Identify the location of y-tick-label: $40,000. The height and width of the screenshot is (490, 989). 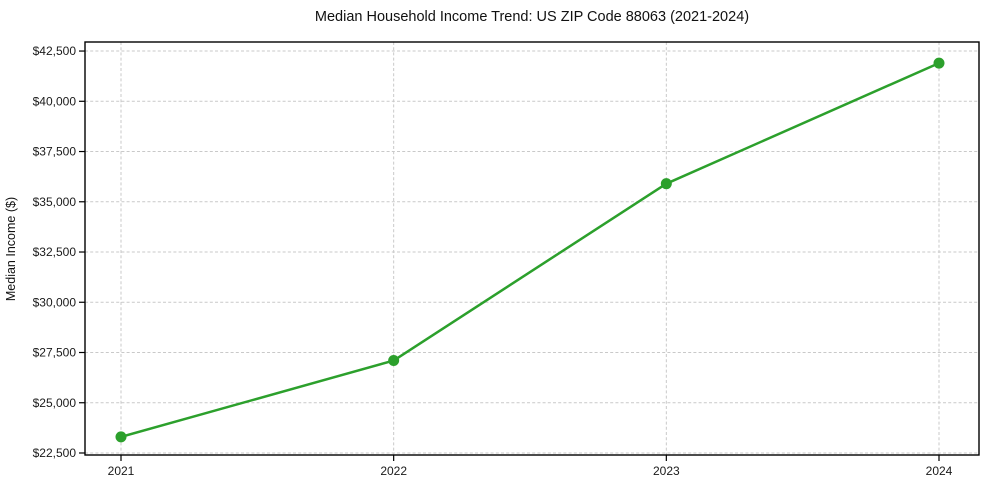
(55, 101).